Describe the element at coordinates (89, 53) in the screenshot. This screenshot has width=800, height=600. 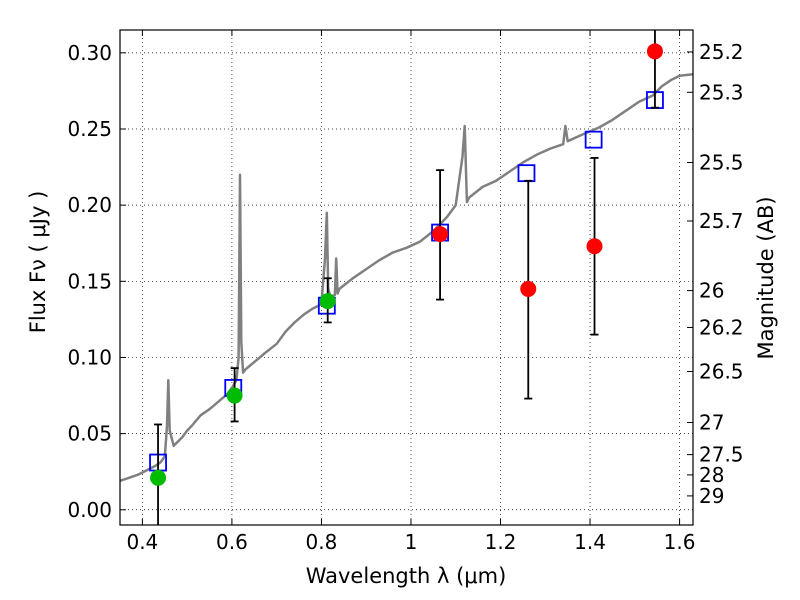
I see `y-tick-label: 0.30` at that location.